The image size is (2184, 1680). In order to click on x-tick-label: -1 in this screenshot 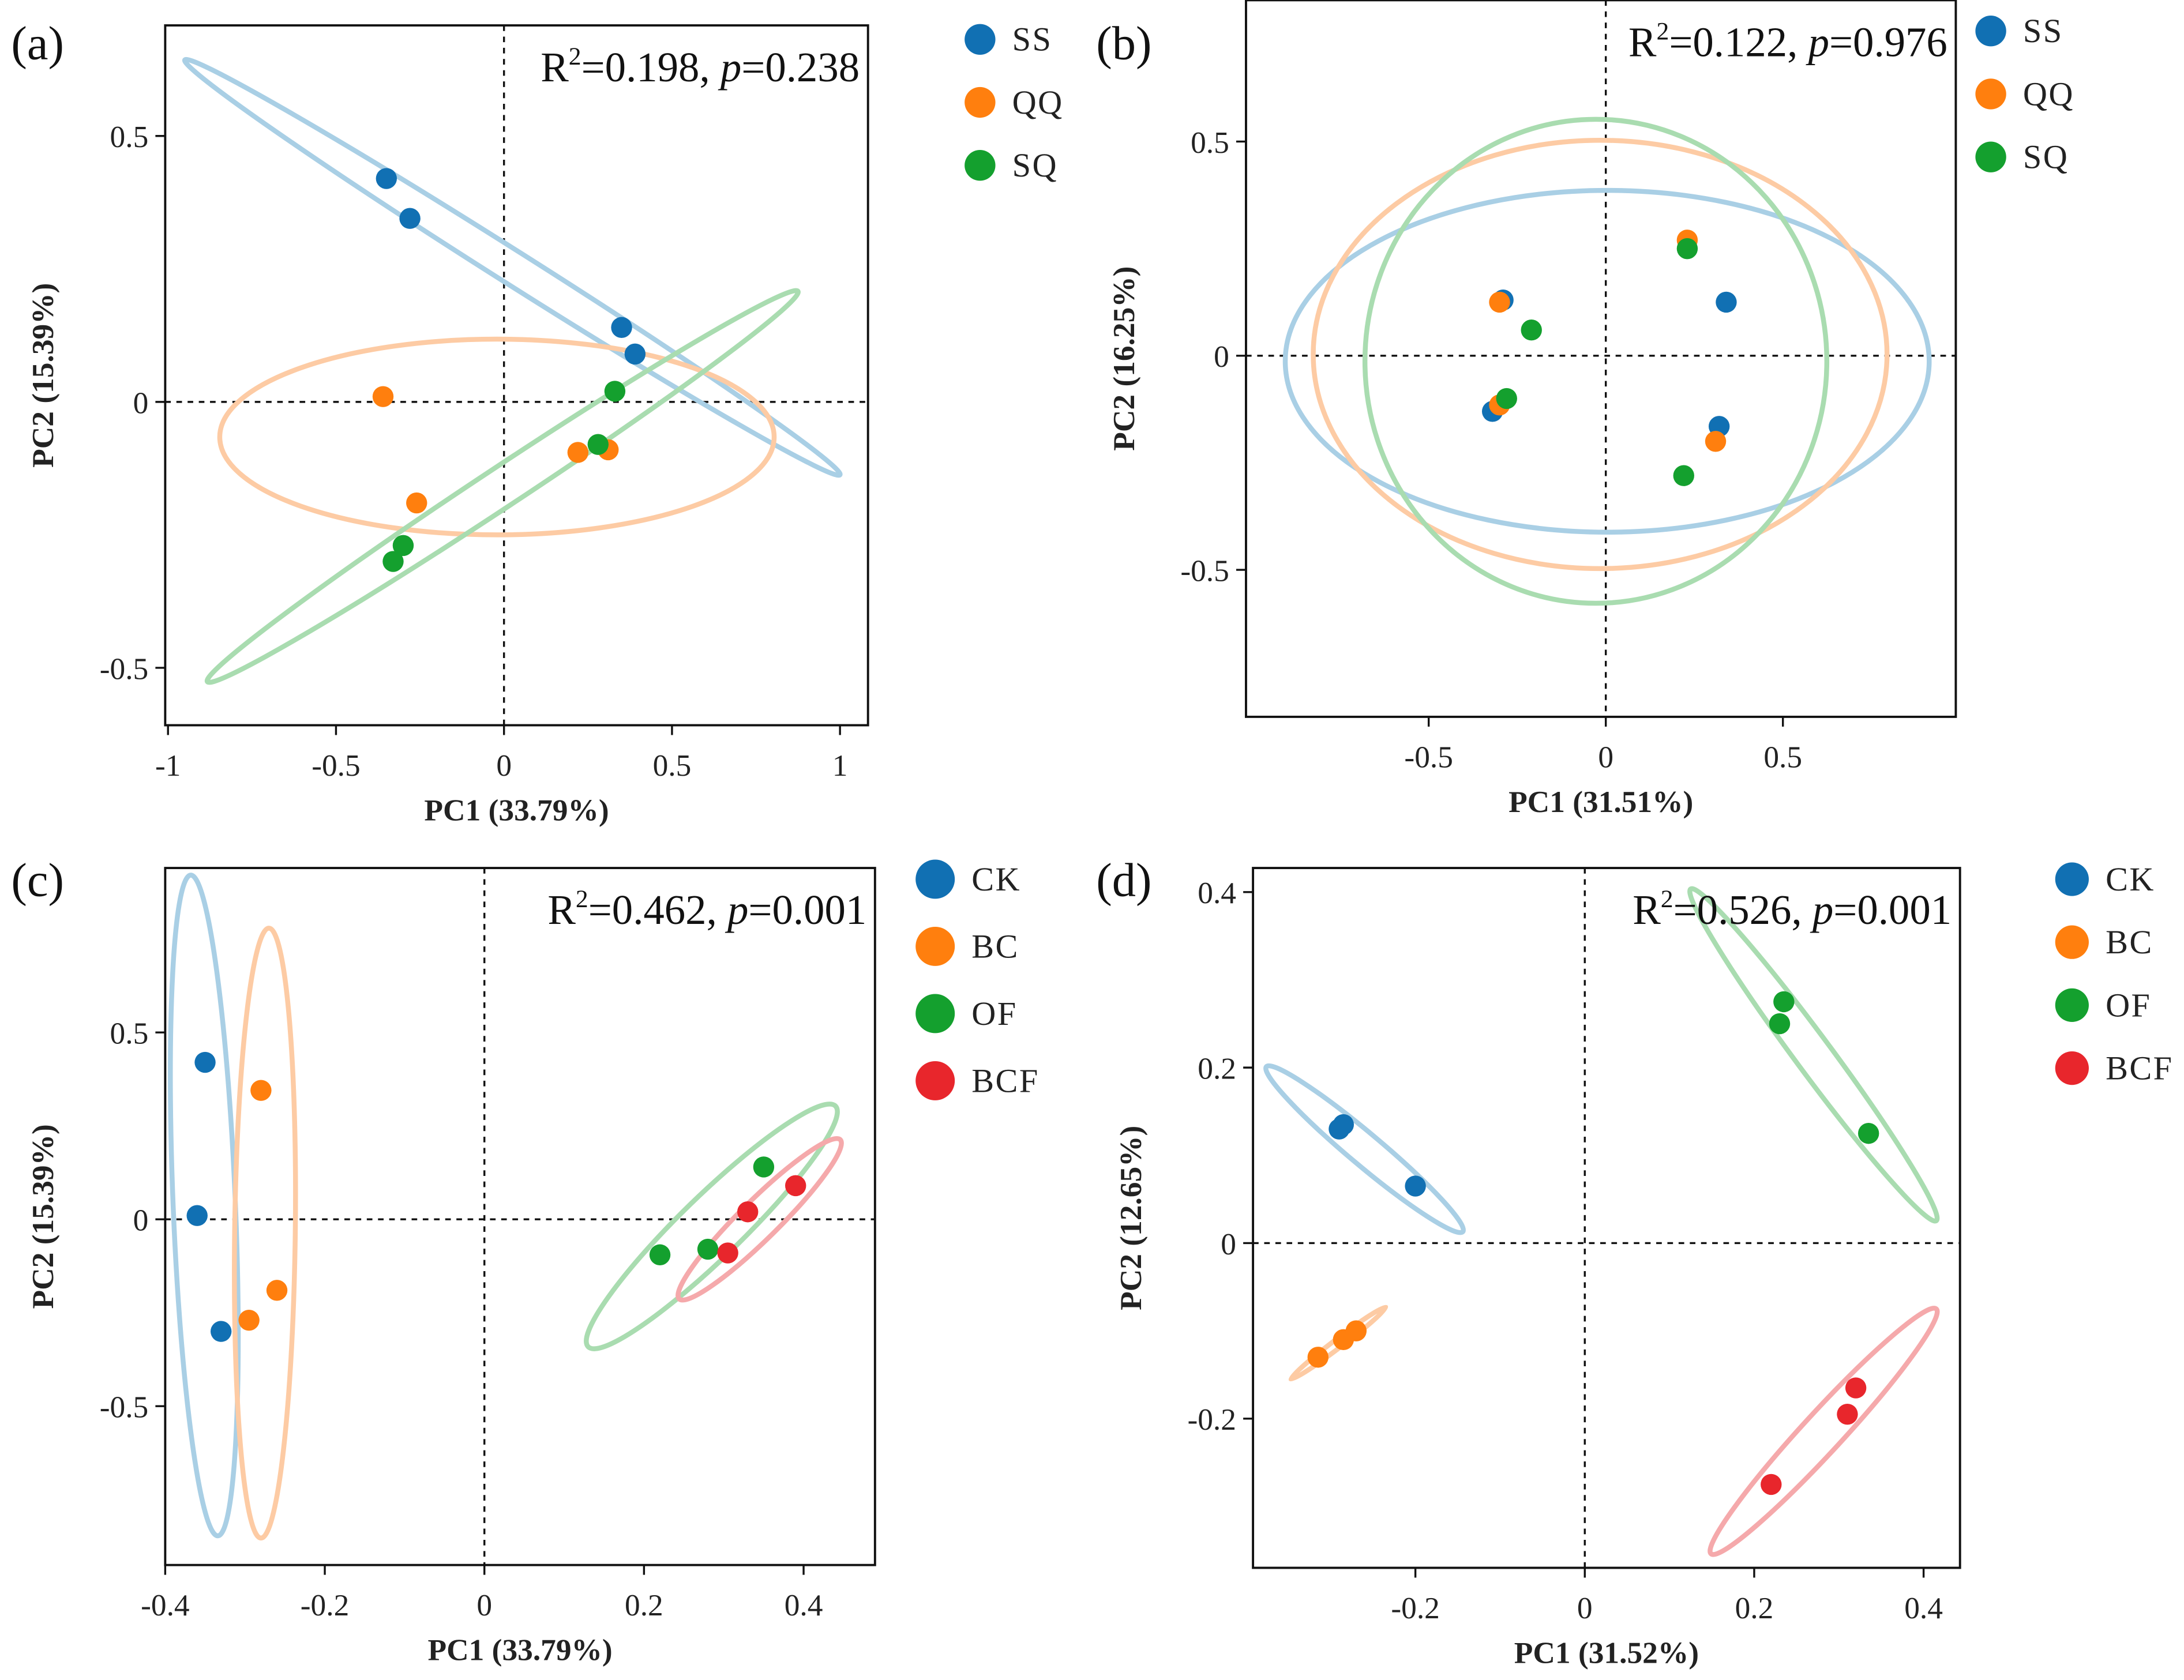, I will do `click(168, 766)`.